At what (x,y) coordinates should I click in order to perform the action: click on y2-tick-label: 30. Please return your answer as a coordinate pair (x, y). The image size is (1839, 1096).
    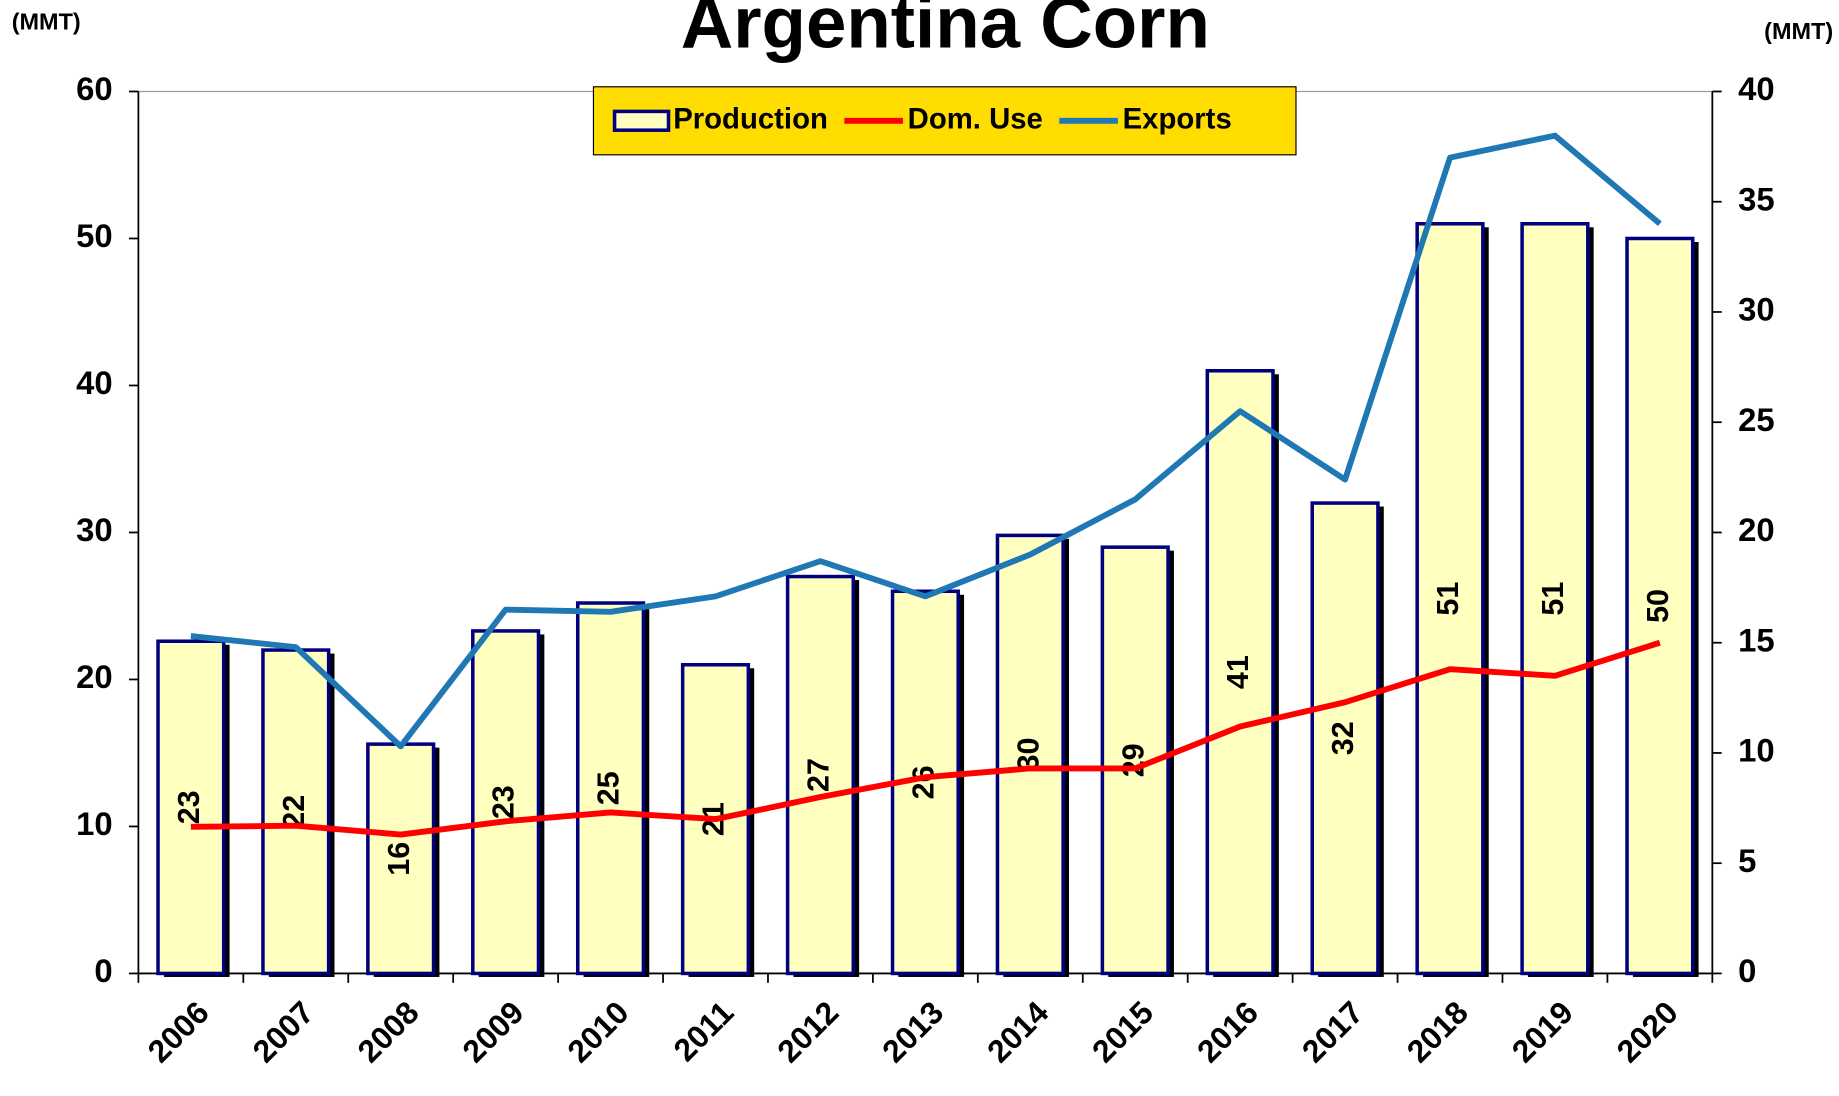
    Looking at the image, I should click on (1756, 309).